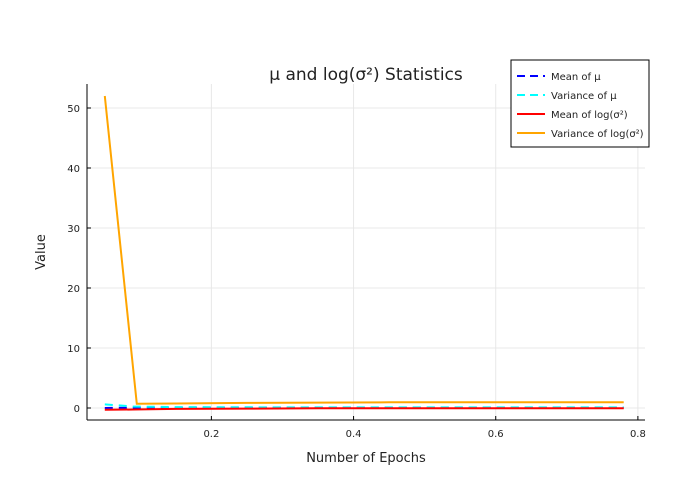  Describe the element at coordinates (597, 134) in the screenshot. I see `legend-entry: Variance of log(σ²)` at that location.